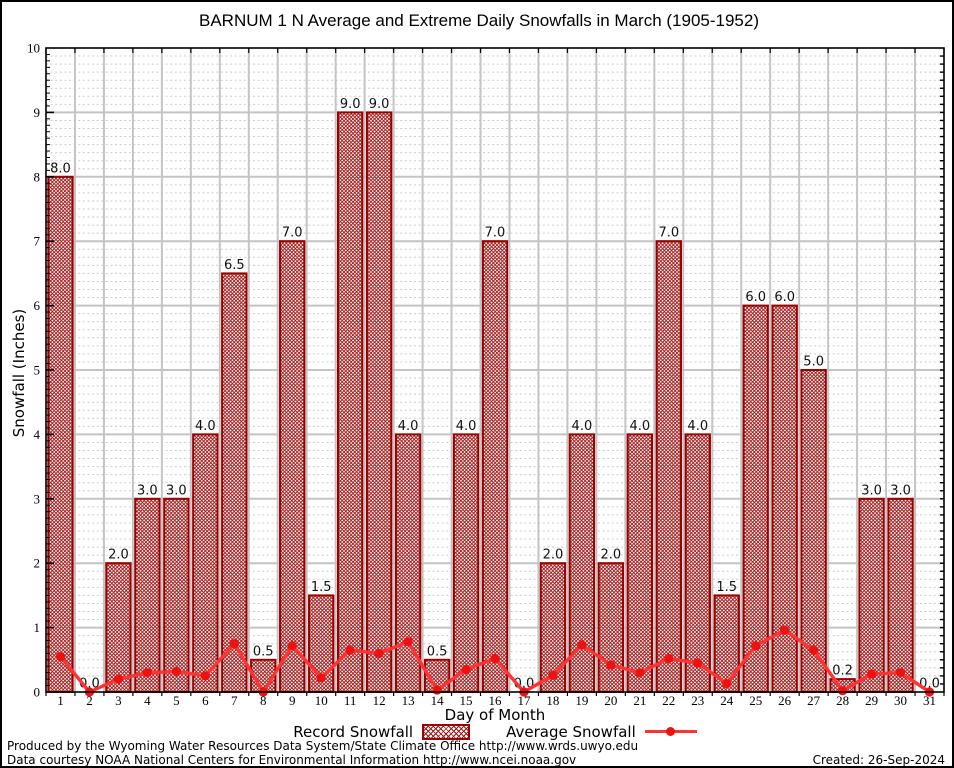  I want to click on y-tick-label: 5, so click(37, 370).